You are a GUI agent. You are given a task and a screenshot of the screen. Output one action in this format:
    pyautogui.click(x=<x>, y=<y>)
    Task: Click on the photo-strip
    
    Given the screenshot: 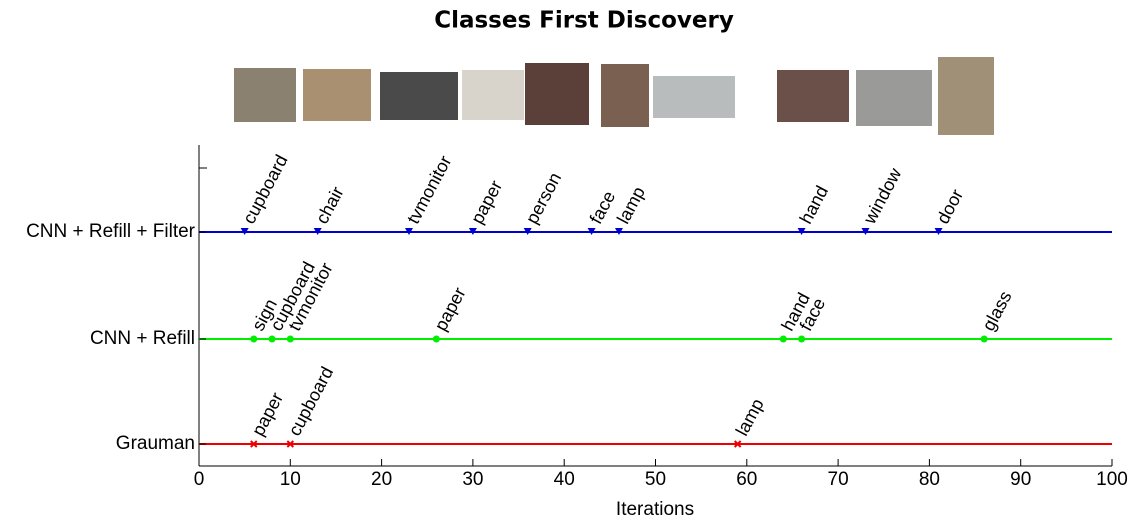 What is the action you would take?
    pyautogui.click(x=614, y=96)
    